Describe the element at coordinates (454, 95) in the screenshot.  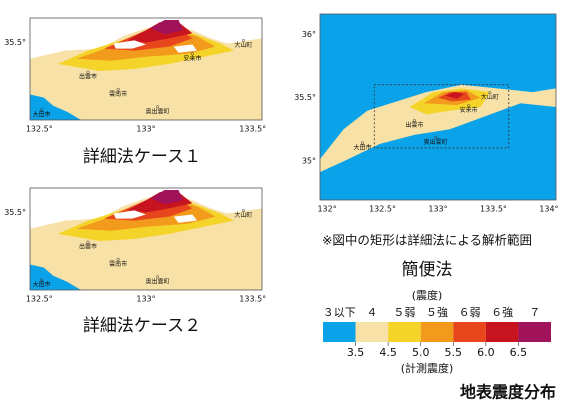
I see `zone-6s` at that location.